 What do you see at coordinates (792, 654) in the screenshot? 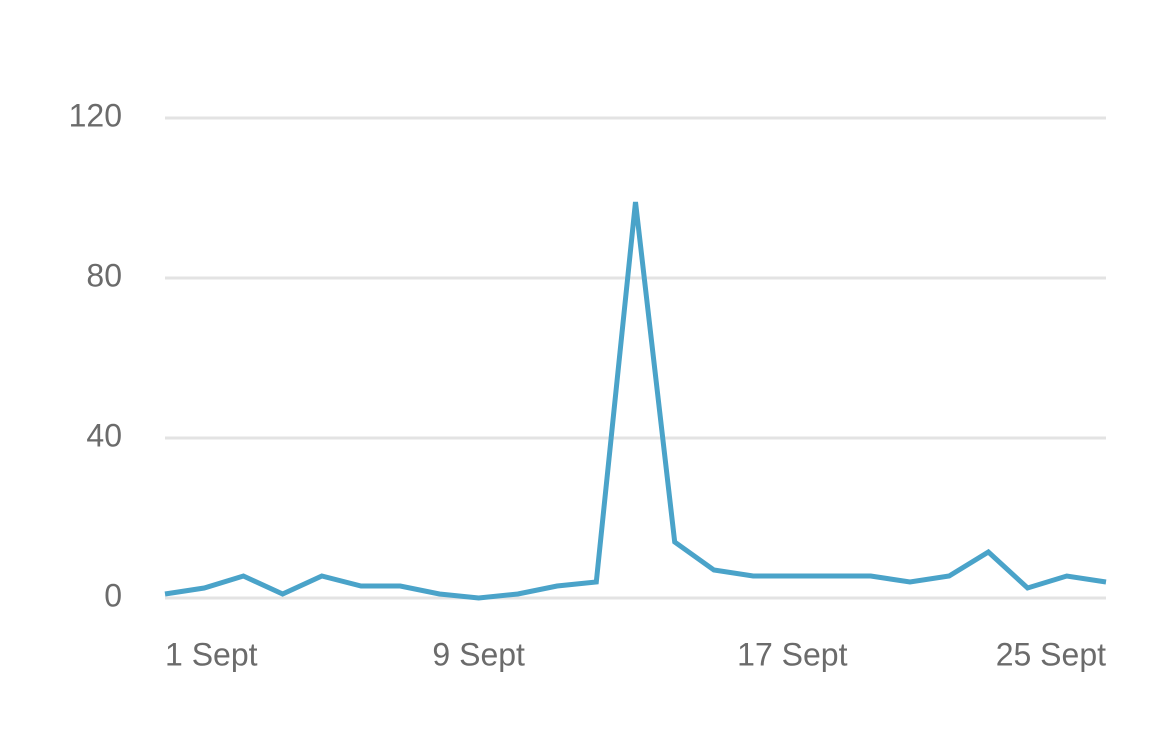
I see `x-tick-label: 17 Sept` at bounding box center [792, 654].